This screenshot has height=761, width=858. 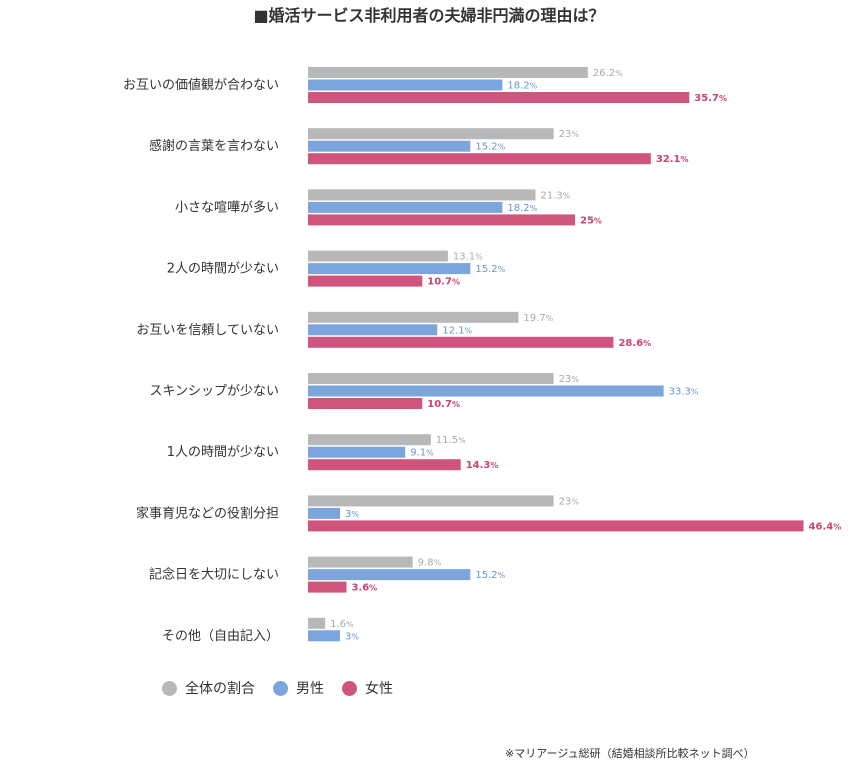 What do you see at coordinates (342, 624) in the screenshot?
I see `value-label-total: 1.6%` at bounding box center [342, 624].